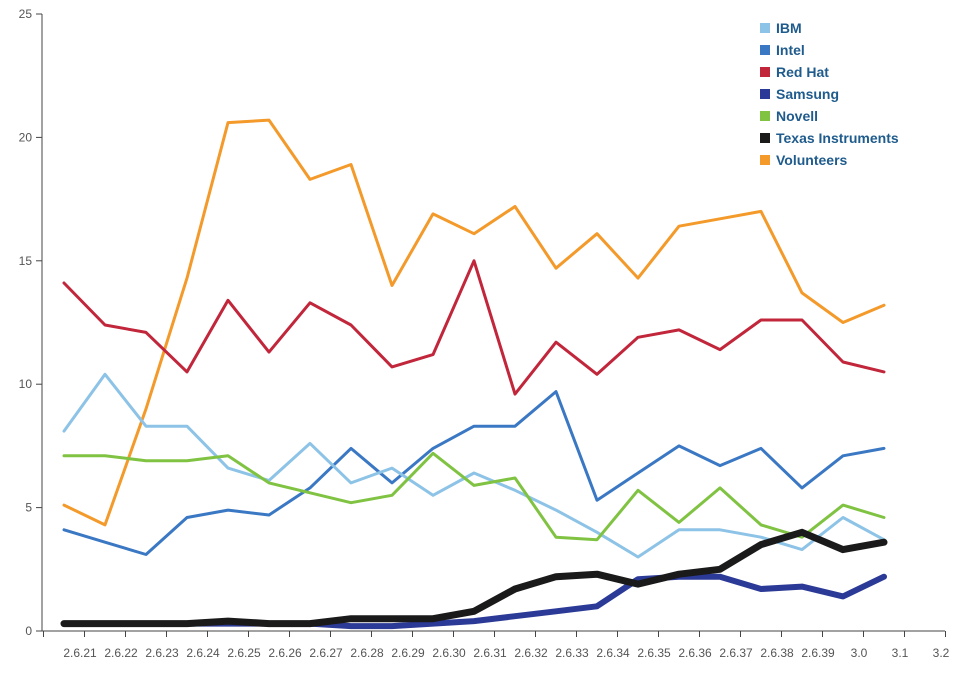 This screenshot has height=674, width=960. Describe the element at coordinates (26, 384) in the screenshot. I see `y-tick-label: 10` at that location.